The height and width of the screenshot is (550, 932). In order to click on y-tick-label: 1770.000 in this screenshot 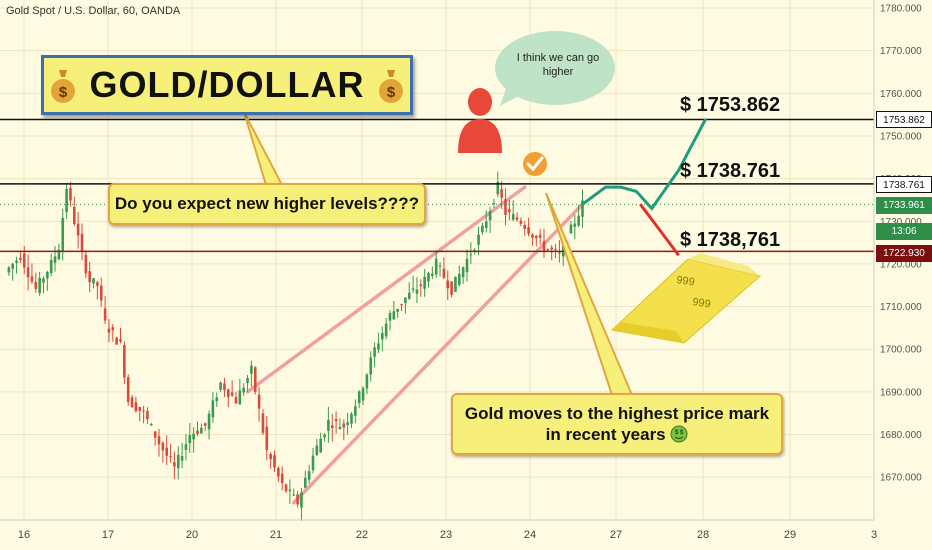, I will do `click(901, 51)`.